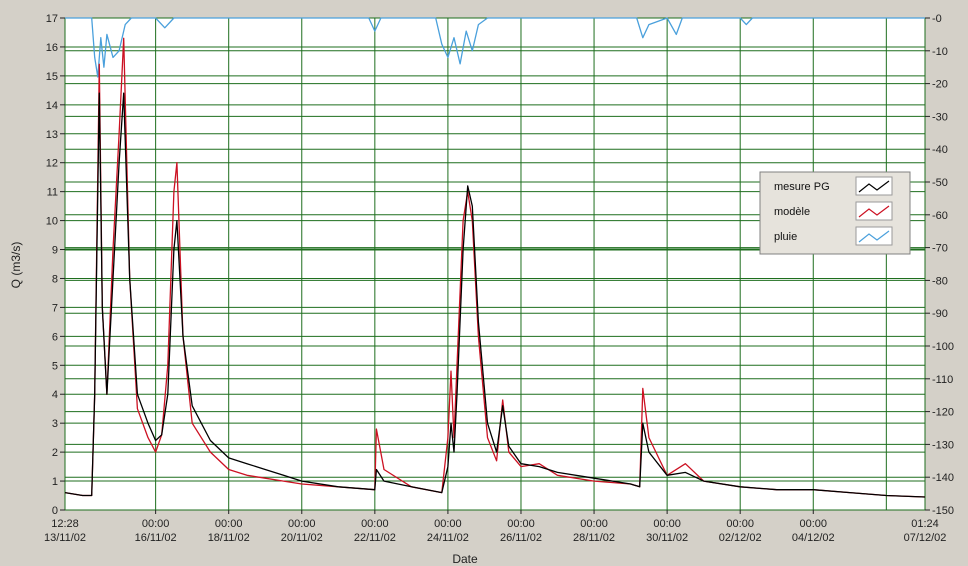 This screenshot has width=968, height=566. Describe the element at coordinates (792, 212) in the screenshot. I see `legend-label: modèle` at that location.